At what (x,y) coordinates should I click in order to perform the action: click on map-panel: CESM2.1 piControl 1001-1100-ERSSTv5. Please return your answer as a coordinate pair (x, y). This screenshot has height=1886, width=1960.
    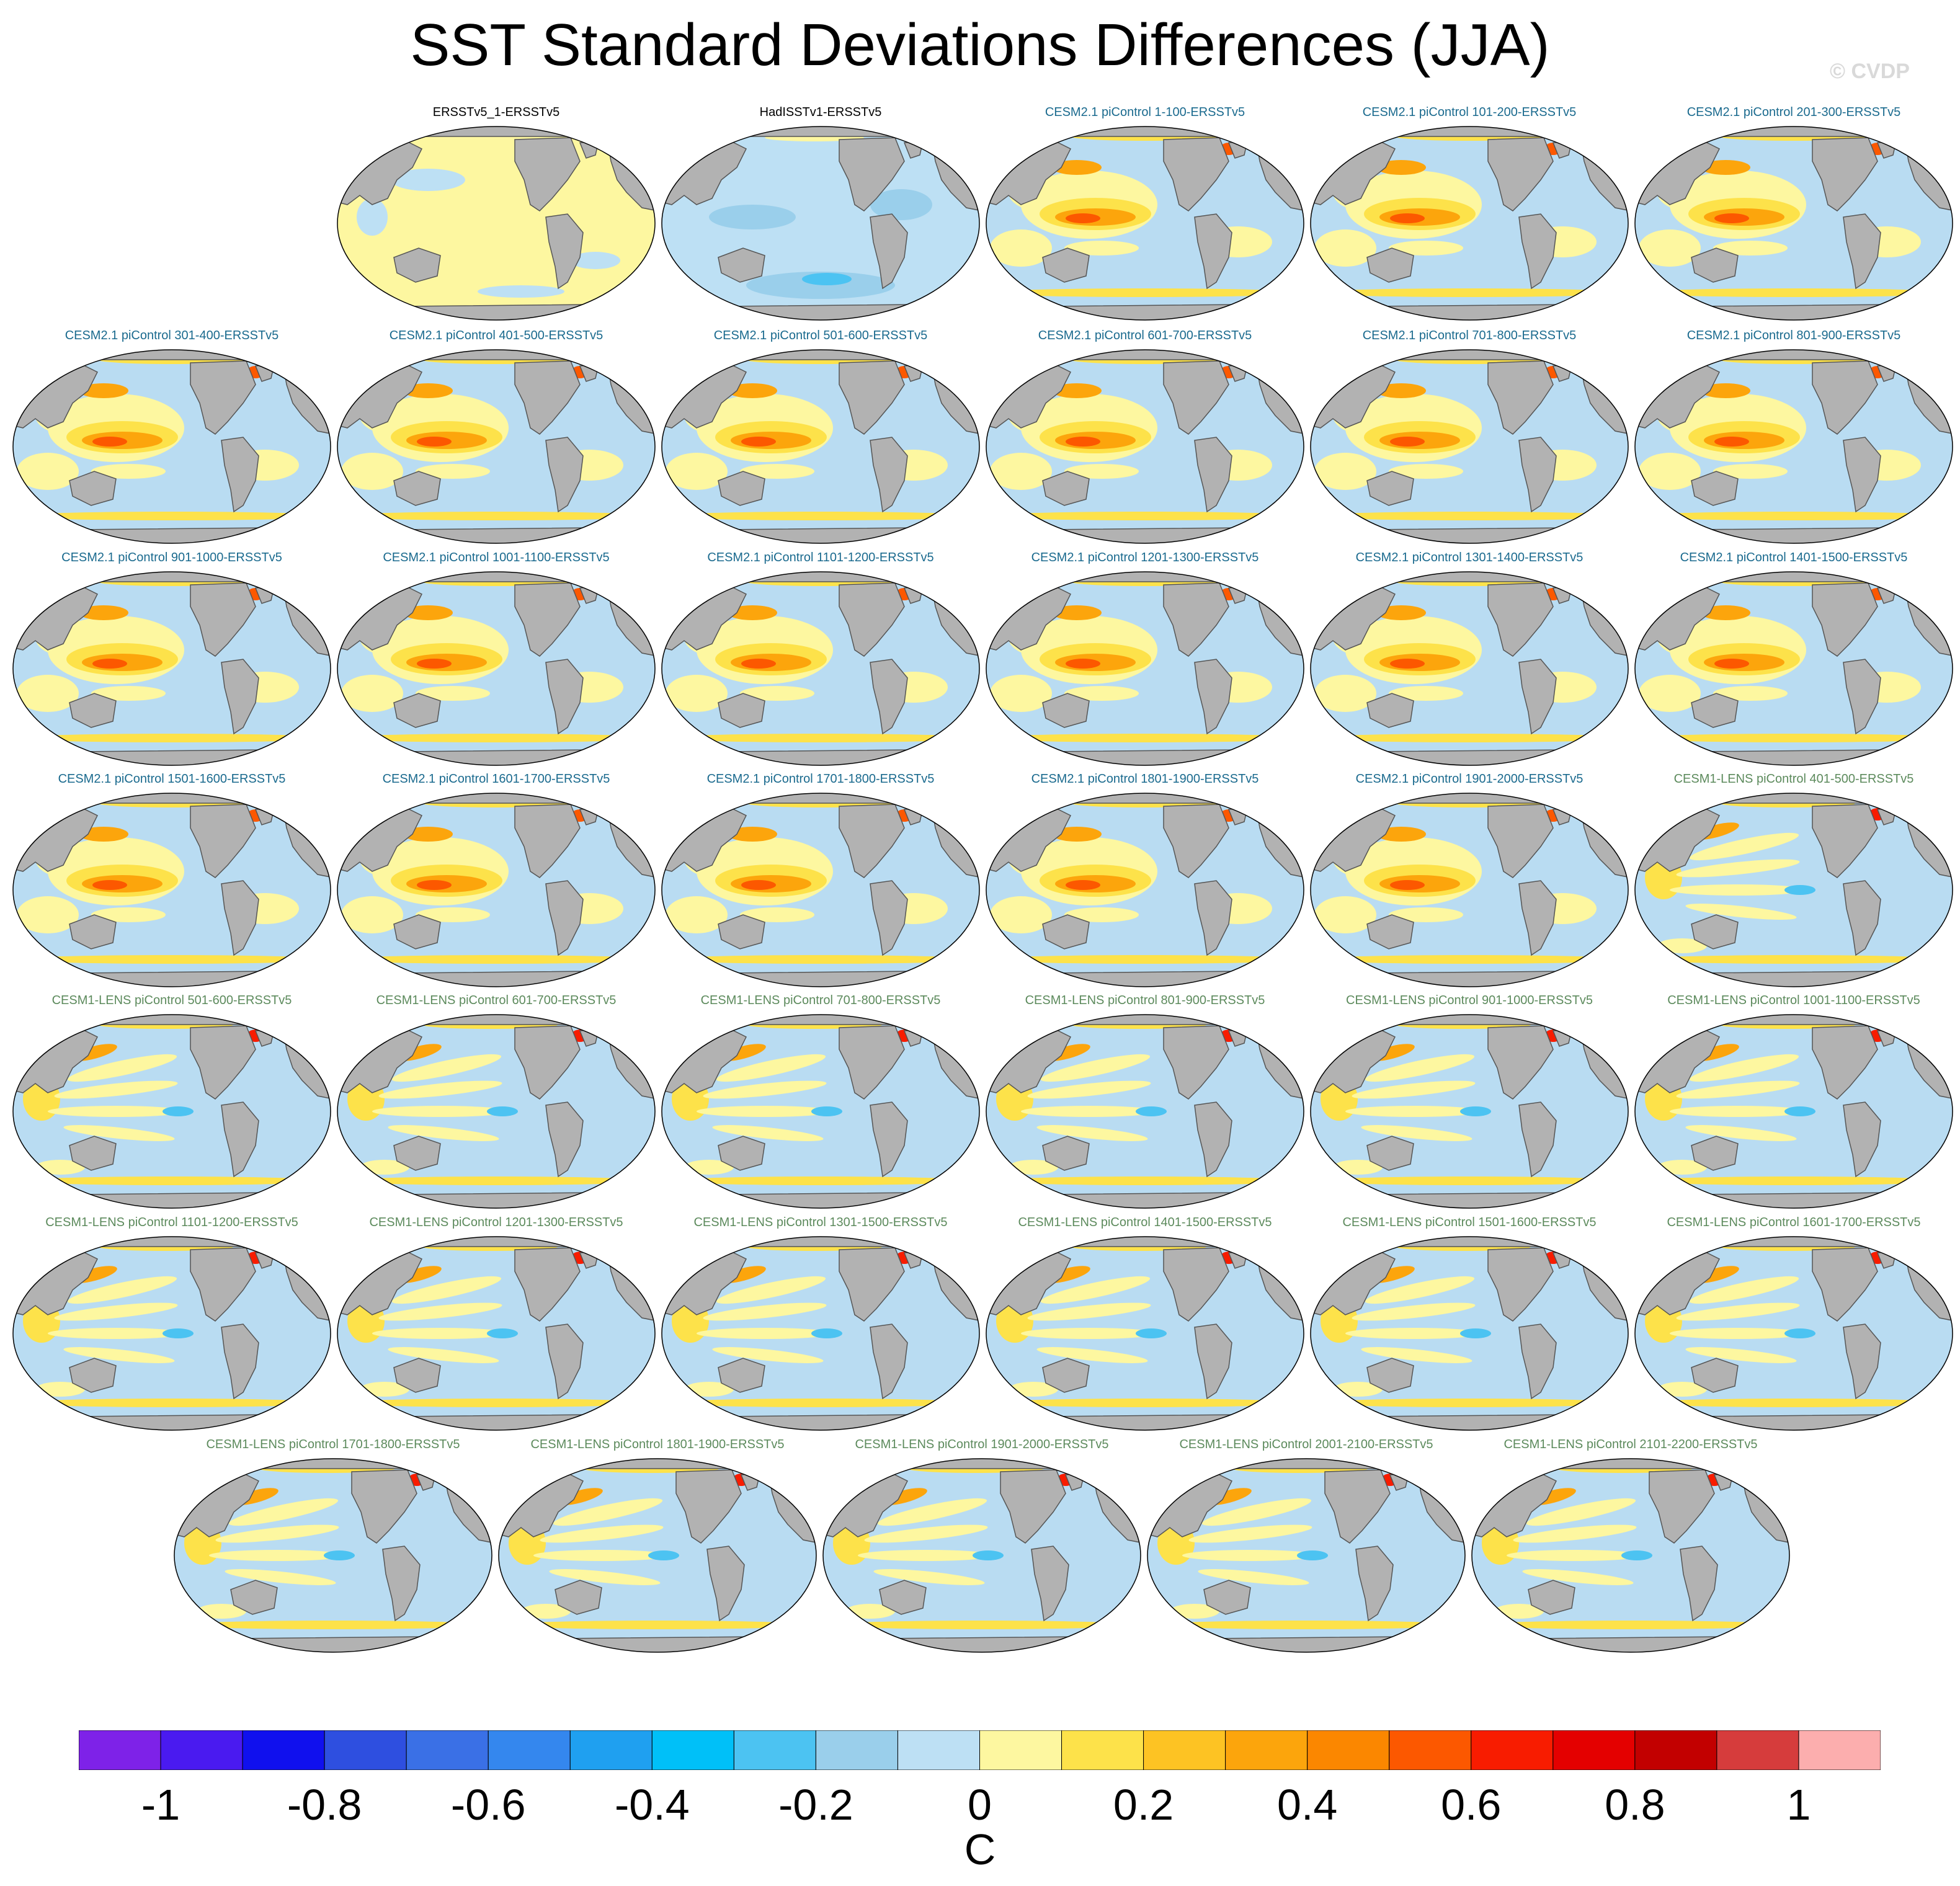
    Looking at the image, I should click on (496, 662).